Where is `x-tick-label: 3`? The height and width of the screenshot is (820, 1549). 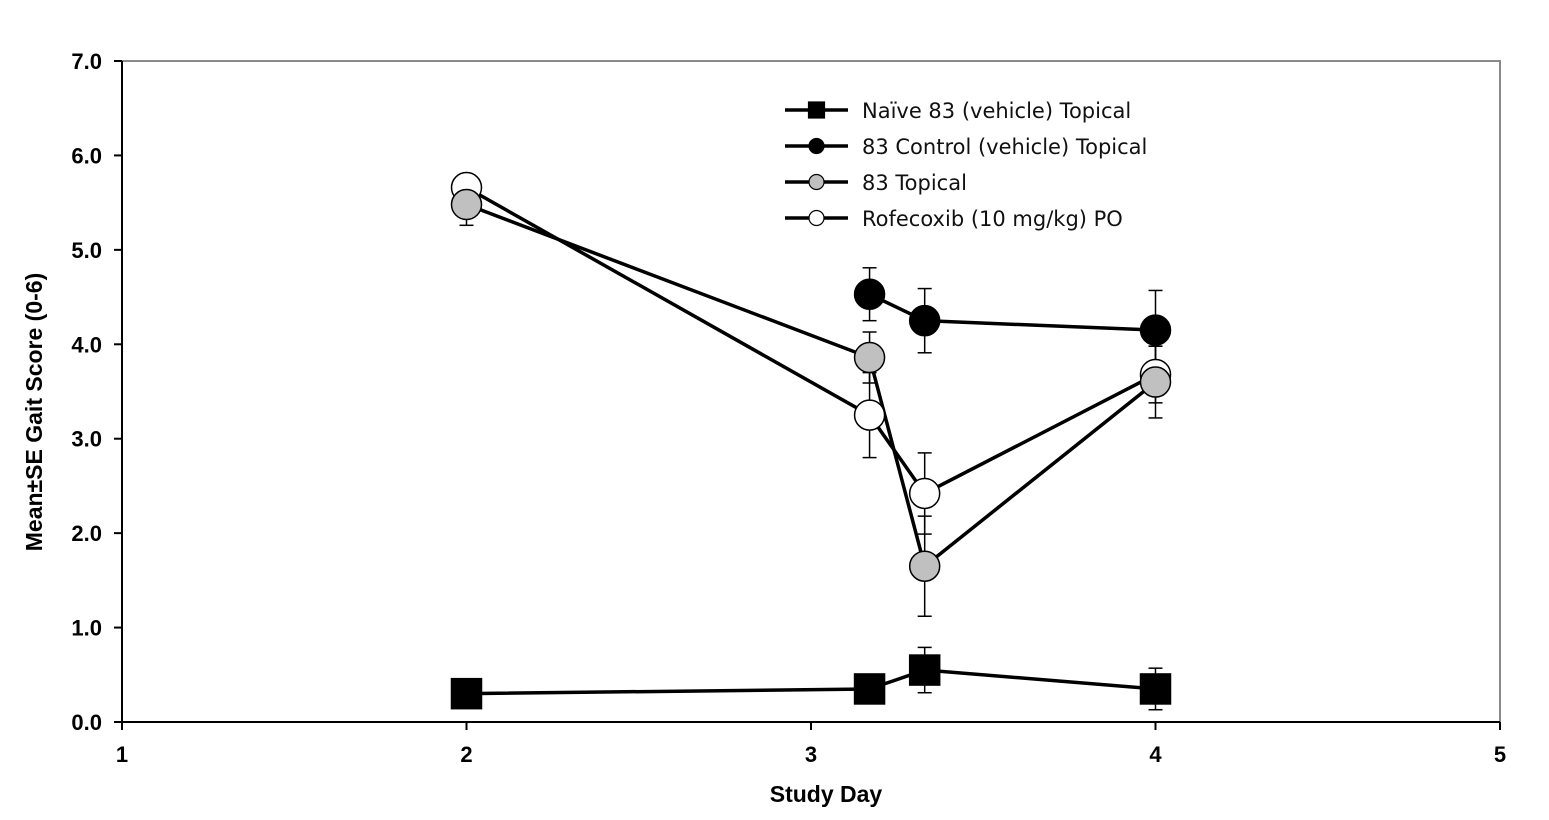
x-tick-label: 3 is located at coordinates (811, 754).